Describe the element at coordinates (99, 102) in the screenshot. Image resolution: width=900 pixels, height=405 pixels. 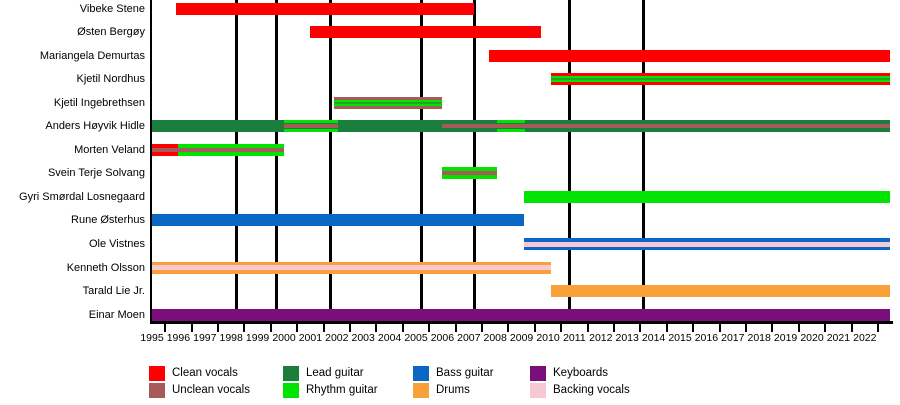
I see `member-label: Kjetil Ingebrethsen` at that location.